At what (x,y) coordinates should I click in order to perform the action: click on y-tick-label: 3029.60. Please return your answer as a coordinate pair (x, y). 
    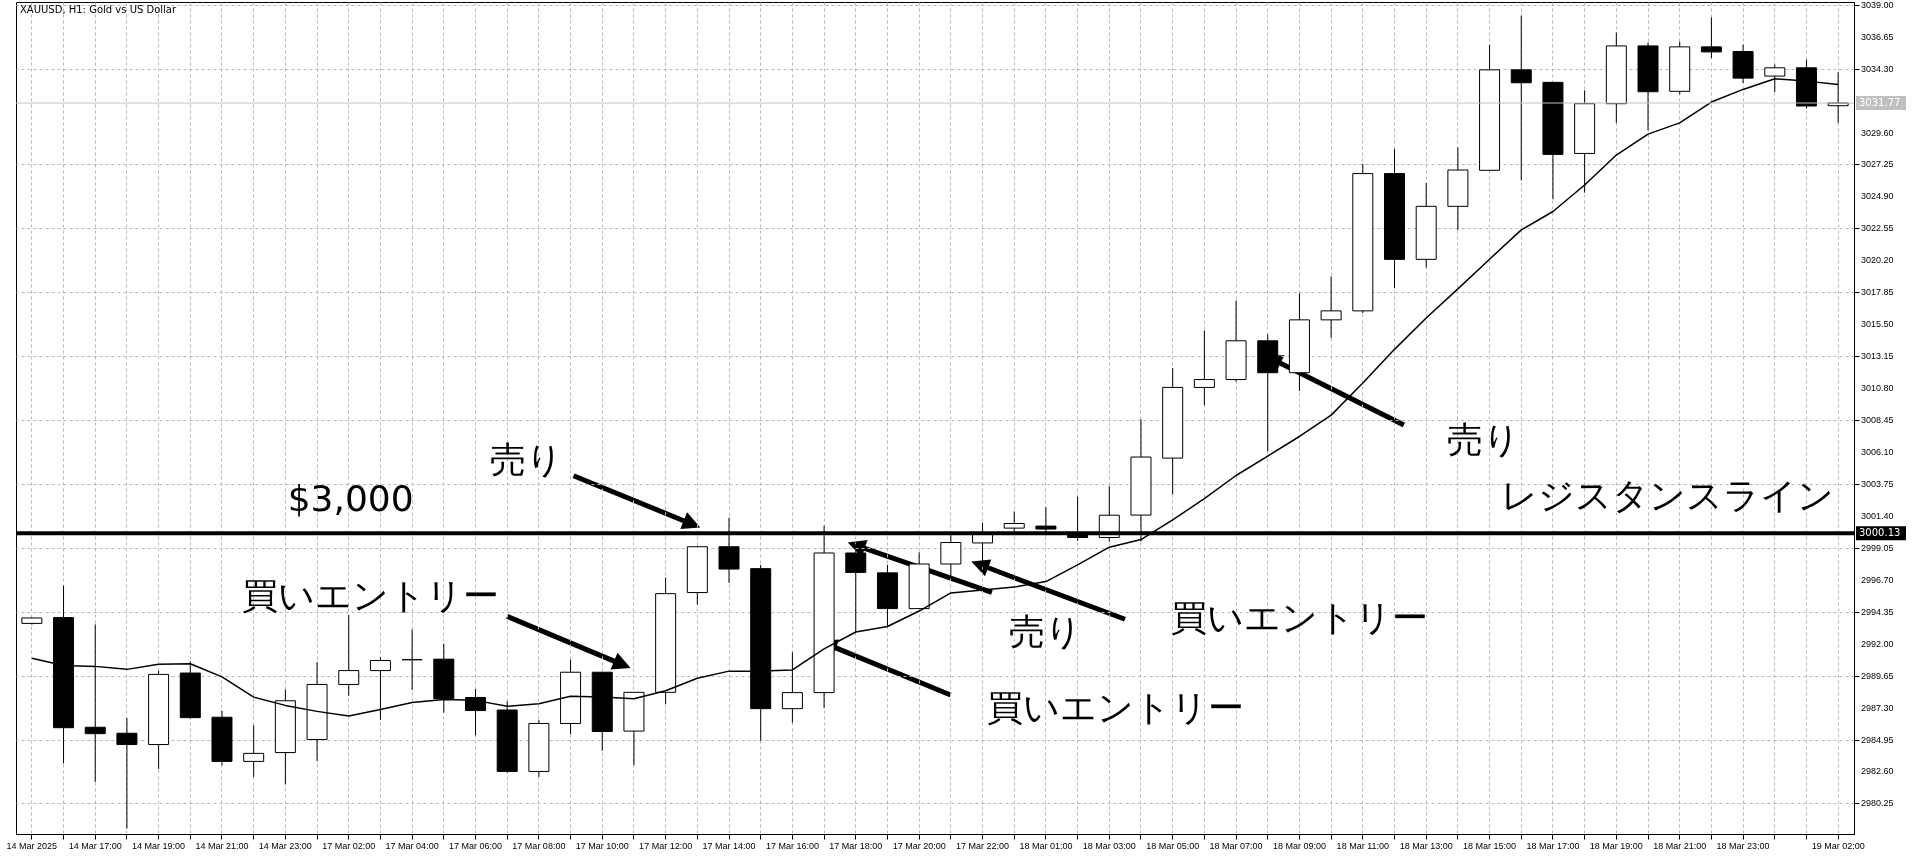
    Looking at the image, I should click on (1877, 132).